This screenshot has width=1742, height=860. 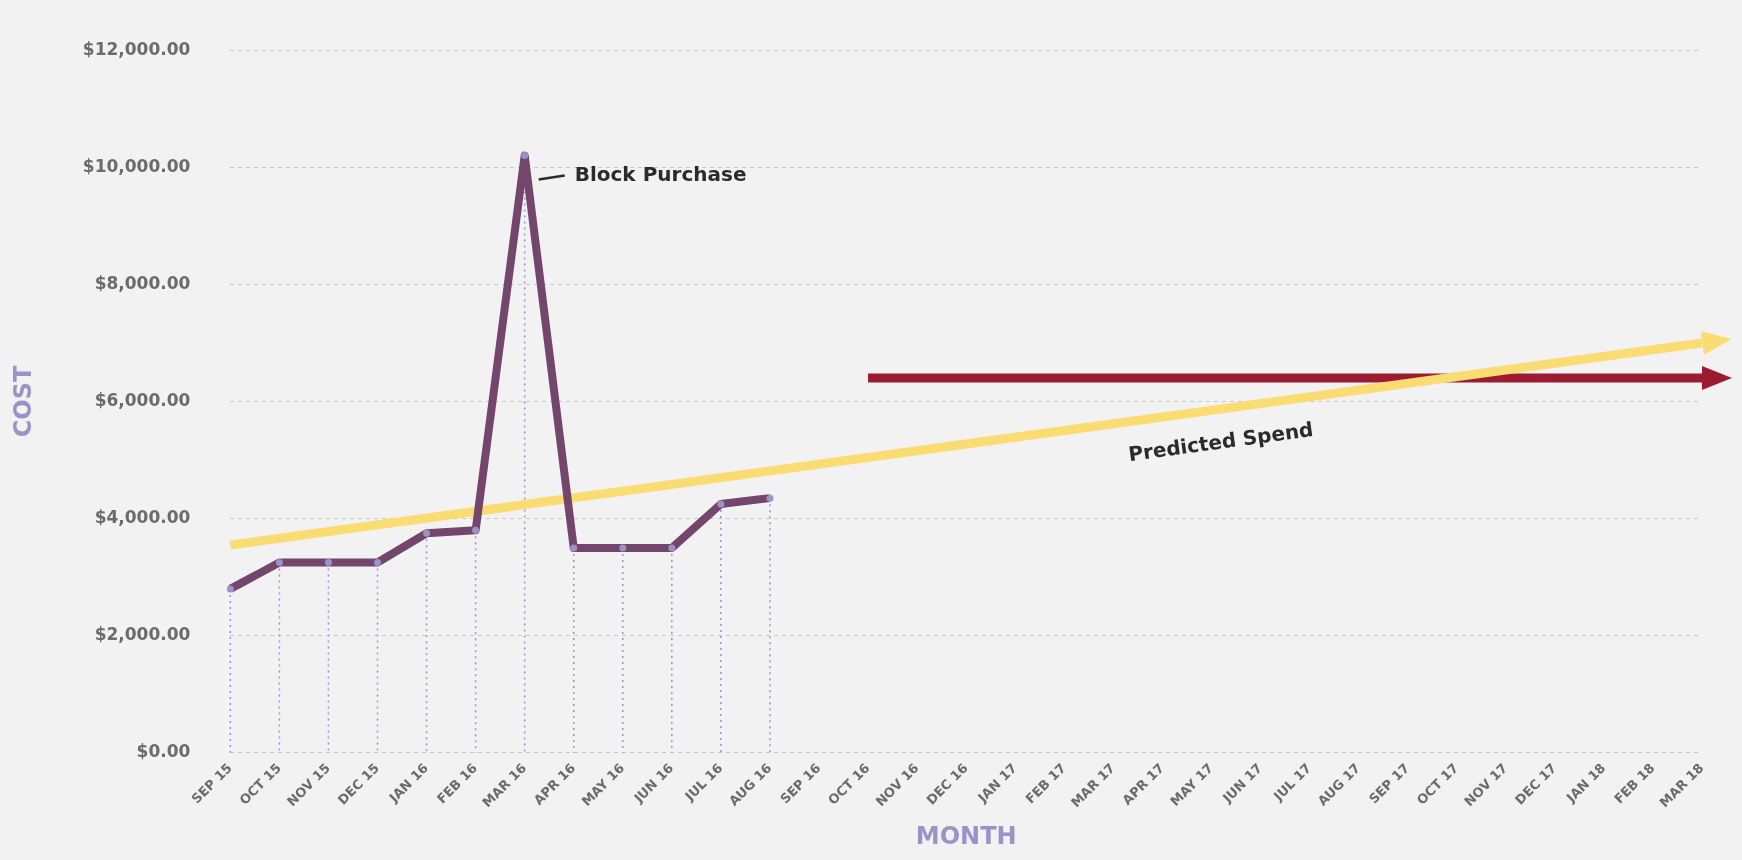 I want to click on y-tick-label: $8,000.00, so click(x=142, y=282).